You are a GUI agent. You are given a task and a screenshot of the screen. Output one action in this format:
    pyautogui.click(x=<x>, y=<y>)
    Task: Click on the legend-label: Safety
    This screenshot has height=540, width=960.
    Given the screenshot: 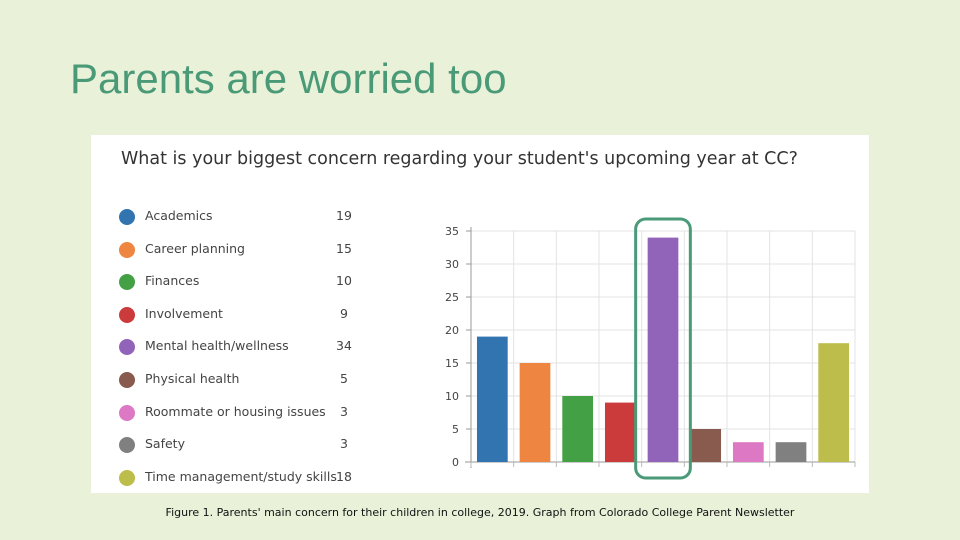 What is the action you would take?
    pyautogui.click(x=165, y=444)
    